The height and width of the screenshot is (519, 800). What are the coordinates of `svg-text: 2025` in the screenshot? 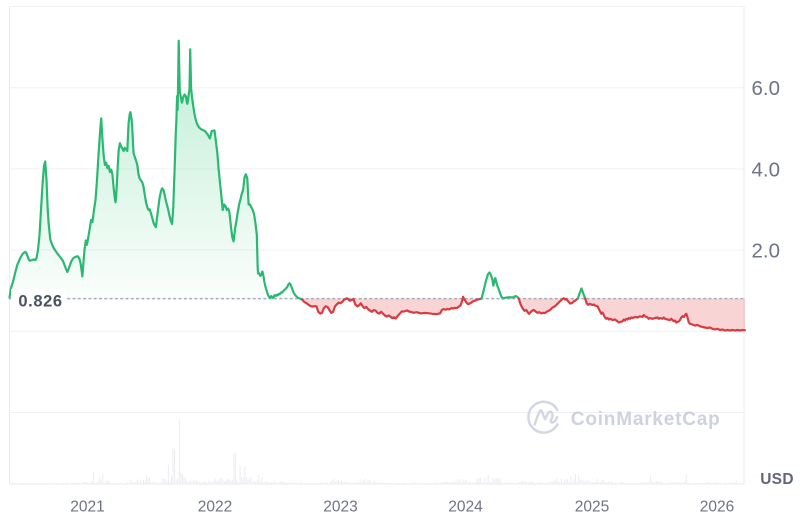 It's located at (592, 506).